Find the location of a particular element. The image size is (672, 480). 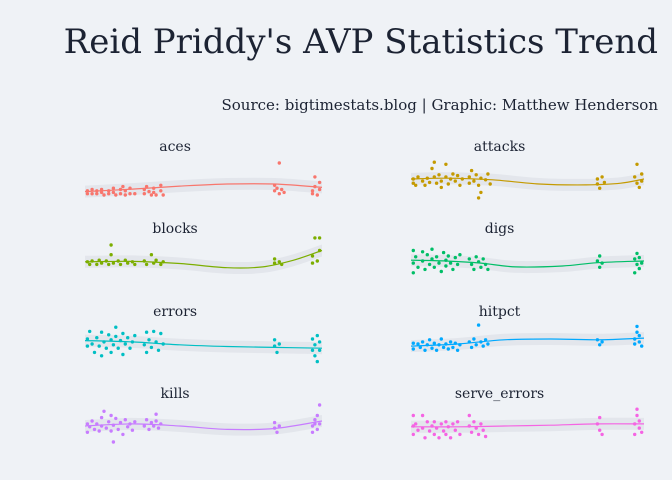

facet-digs: digs is located at coordinates (527, 248).